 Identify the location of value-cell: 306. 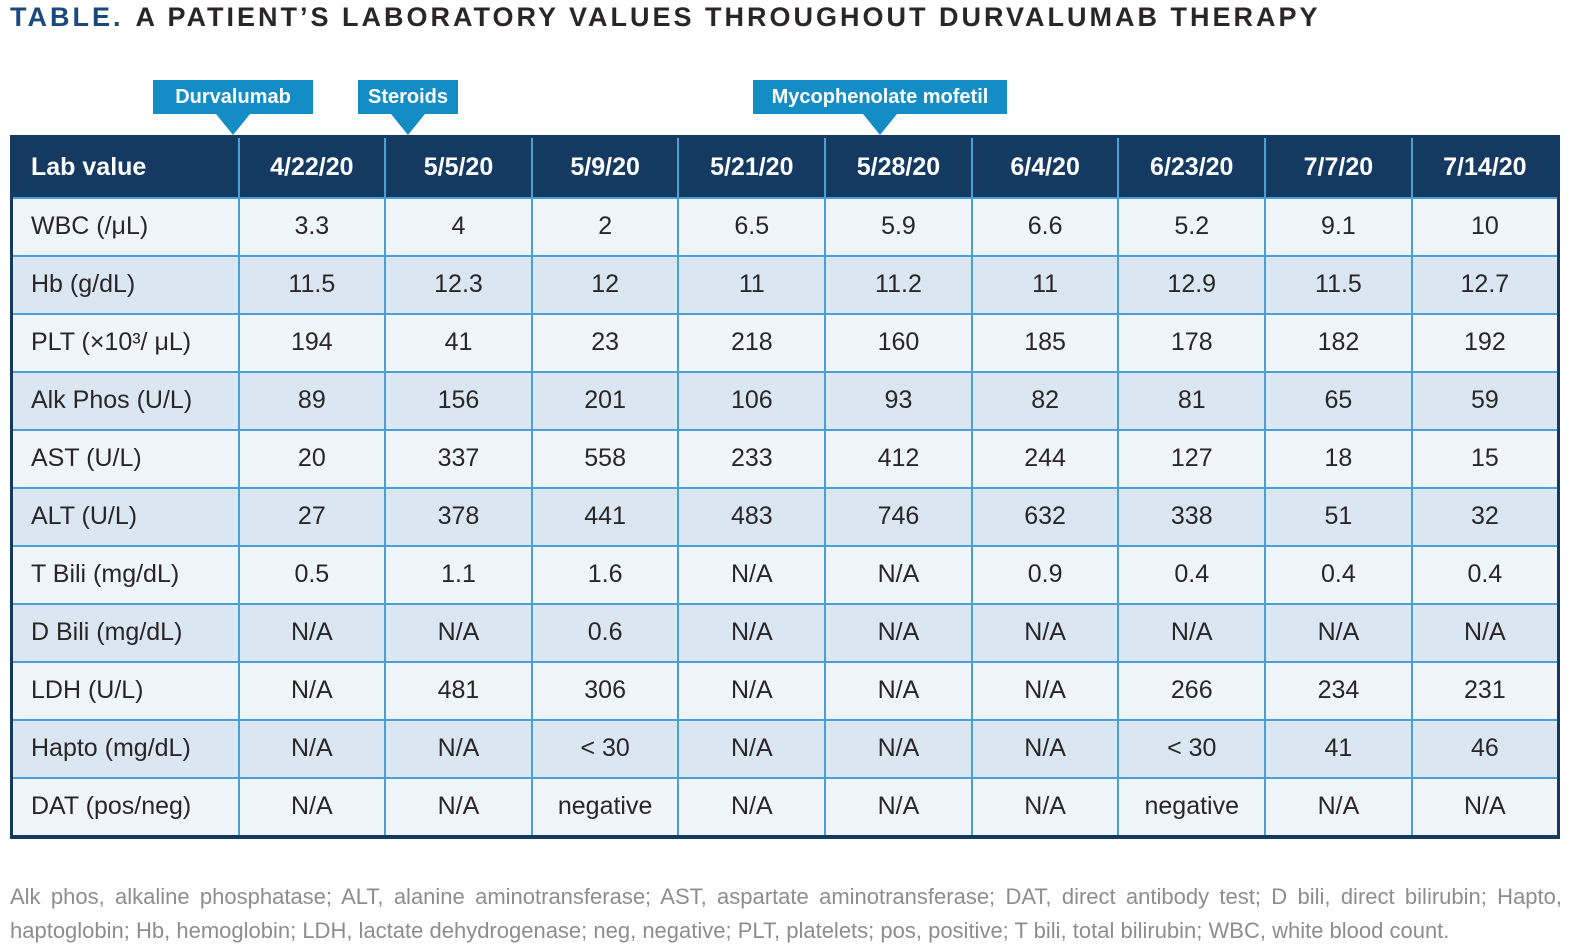
(605, 690).